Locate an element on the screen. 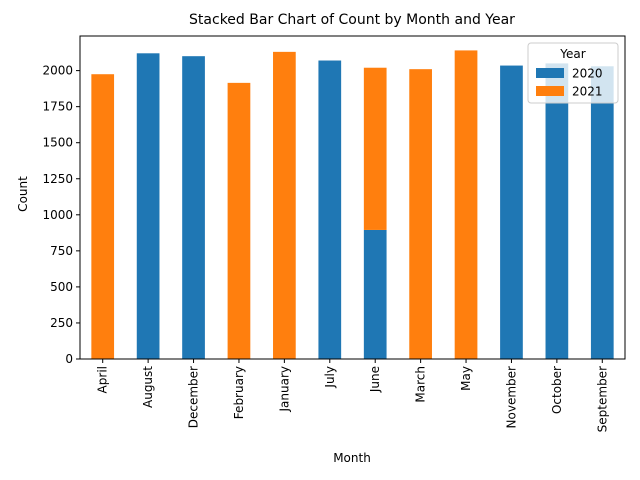 The image size is (640, 480). bar-november-2020 is located at coordinates (511, 212).